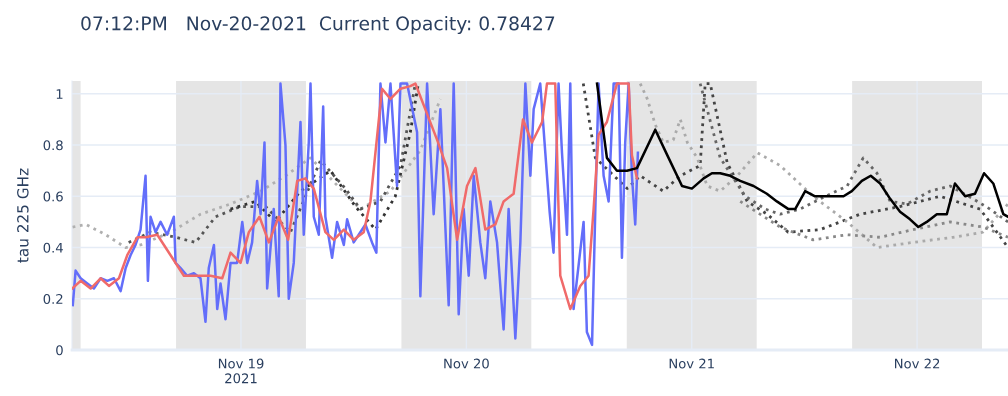 Image resolution: width=1008 pixels, height=396 pixels. I want to click on y-tick-label: 0.8, so click(53, 145).